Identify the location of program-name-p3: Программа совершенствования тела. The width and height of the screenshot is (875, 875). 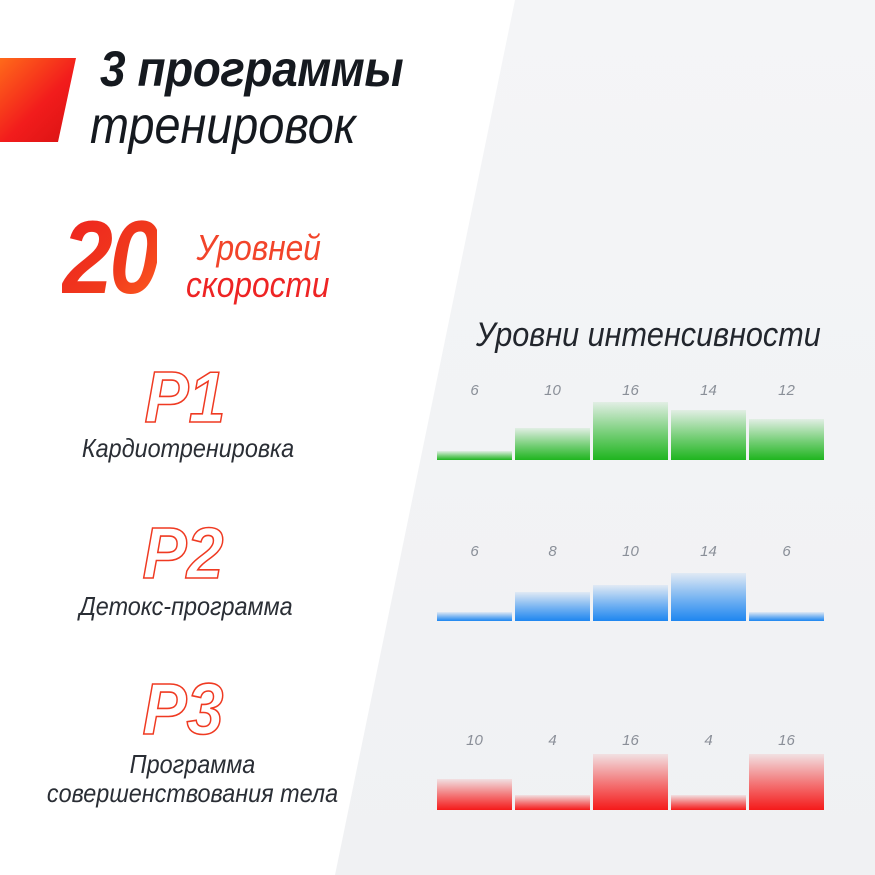
(192, 779).